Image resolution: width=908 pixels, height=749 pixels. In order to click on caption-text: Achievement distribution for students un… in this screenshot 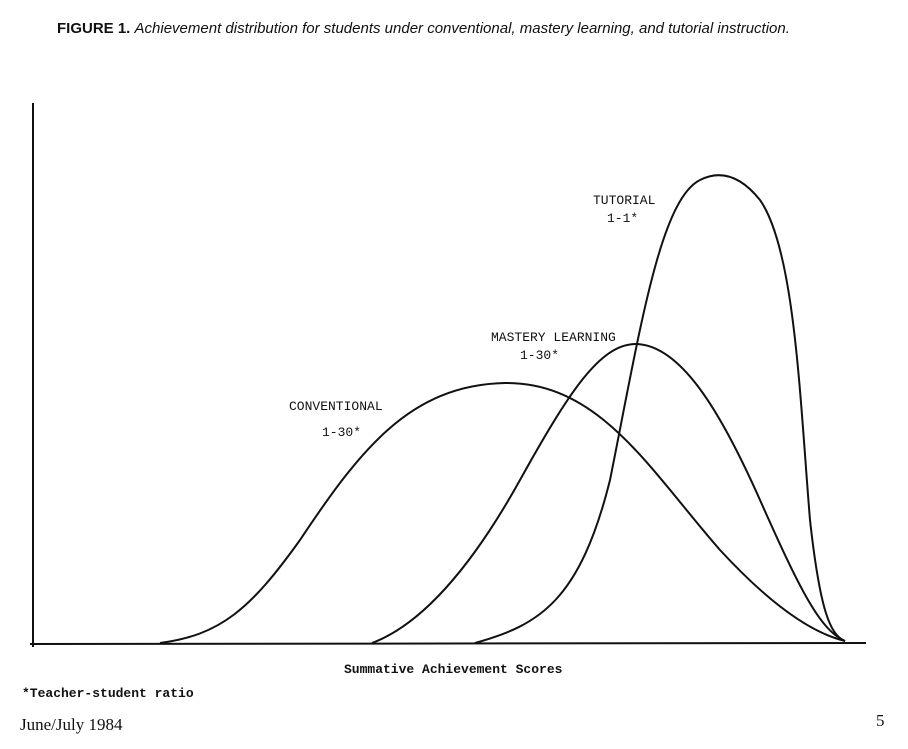, I will do `click(462, 28)`.